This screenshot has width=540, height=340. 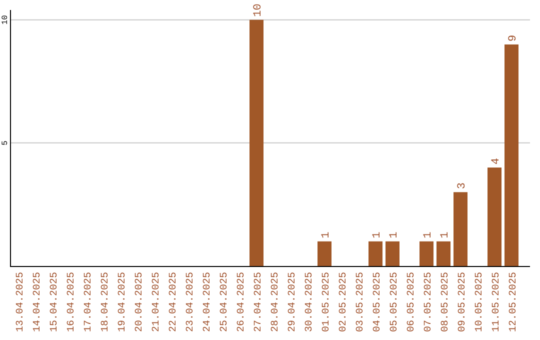 What do you see at coordinates (258, 10) in the screenshot?
I see `data-label: 10` at bounding box center [258, 10].